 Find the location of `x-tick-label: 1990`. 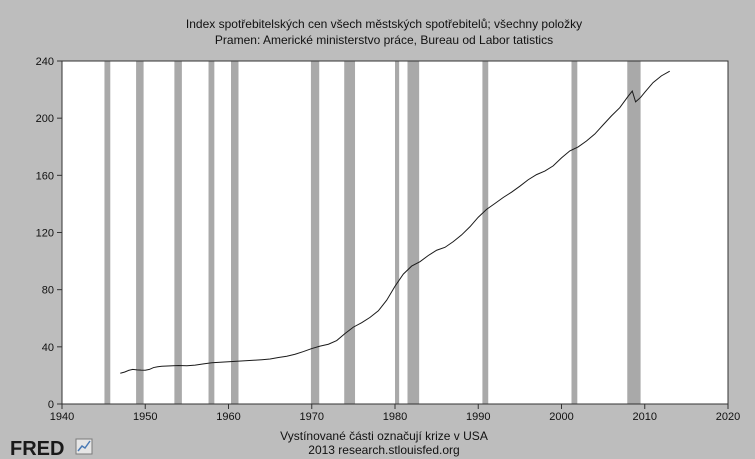

x-tick-label: 1990 is located at coordinates (478, 417).